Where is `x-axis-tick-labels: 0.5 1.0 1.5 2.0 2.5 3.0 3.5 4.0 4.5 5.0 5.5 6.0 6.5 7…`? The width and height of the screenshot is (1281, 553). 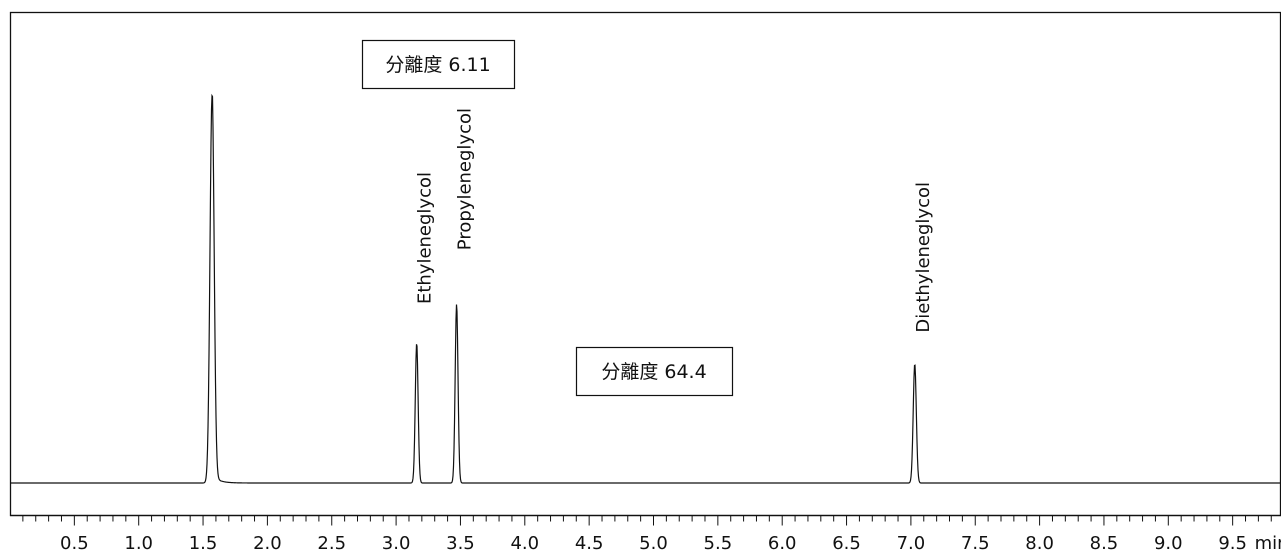
x-axis-tick-labels: 0.5 1.0 1.5 2.0 2.5 3.0 3.5 4.0 4.5 5.0 5.5 6.0 6.5 7… is located at coordinates (670, 543).